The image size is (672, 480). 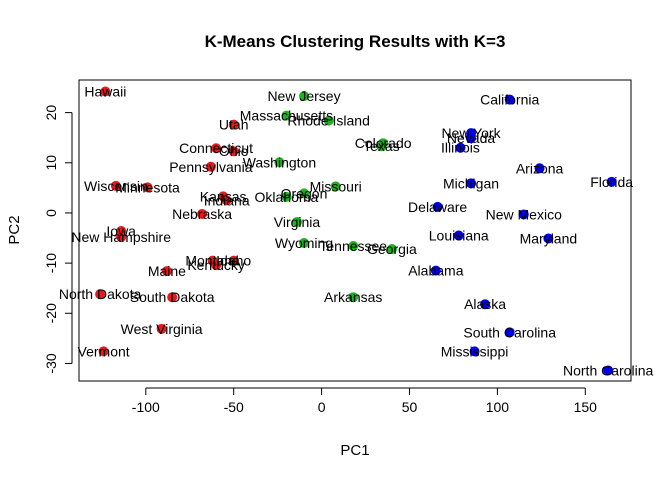 I want to click on point-label: Connecticut, so click(x=216, y=148).